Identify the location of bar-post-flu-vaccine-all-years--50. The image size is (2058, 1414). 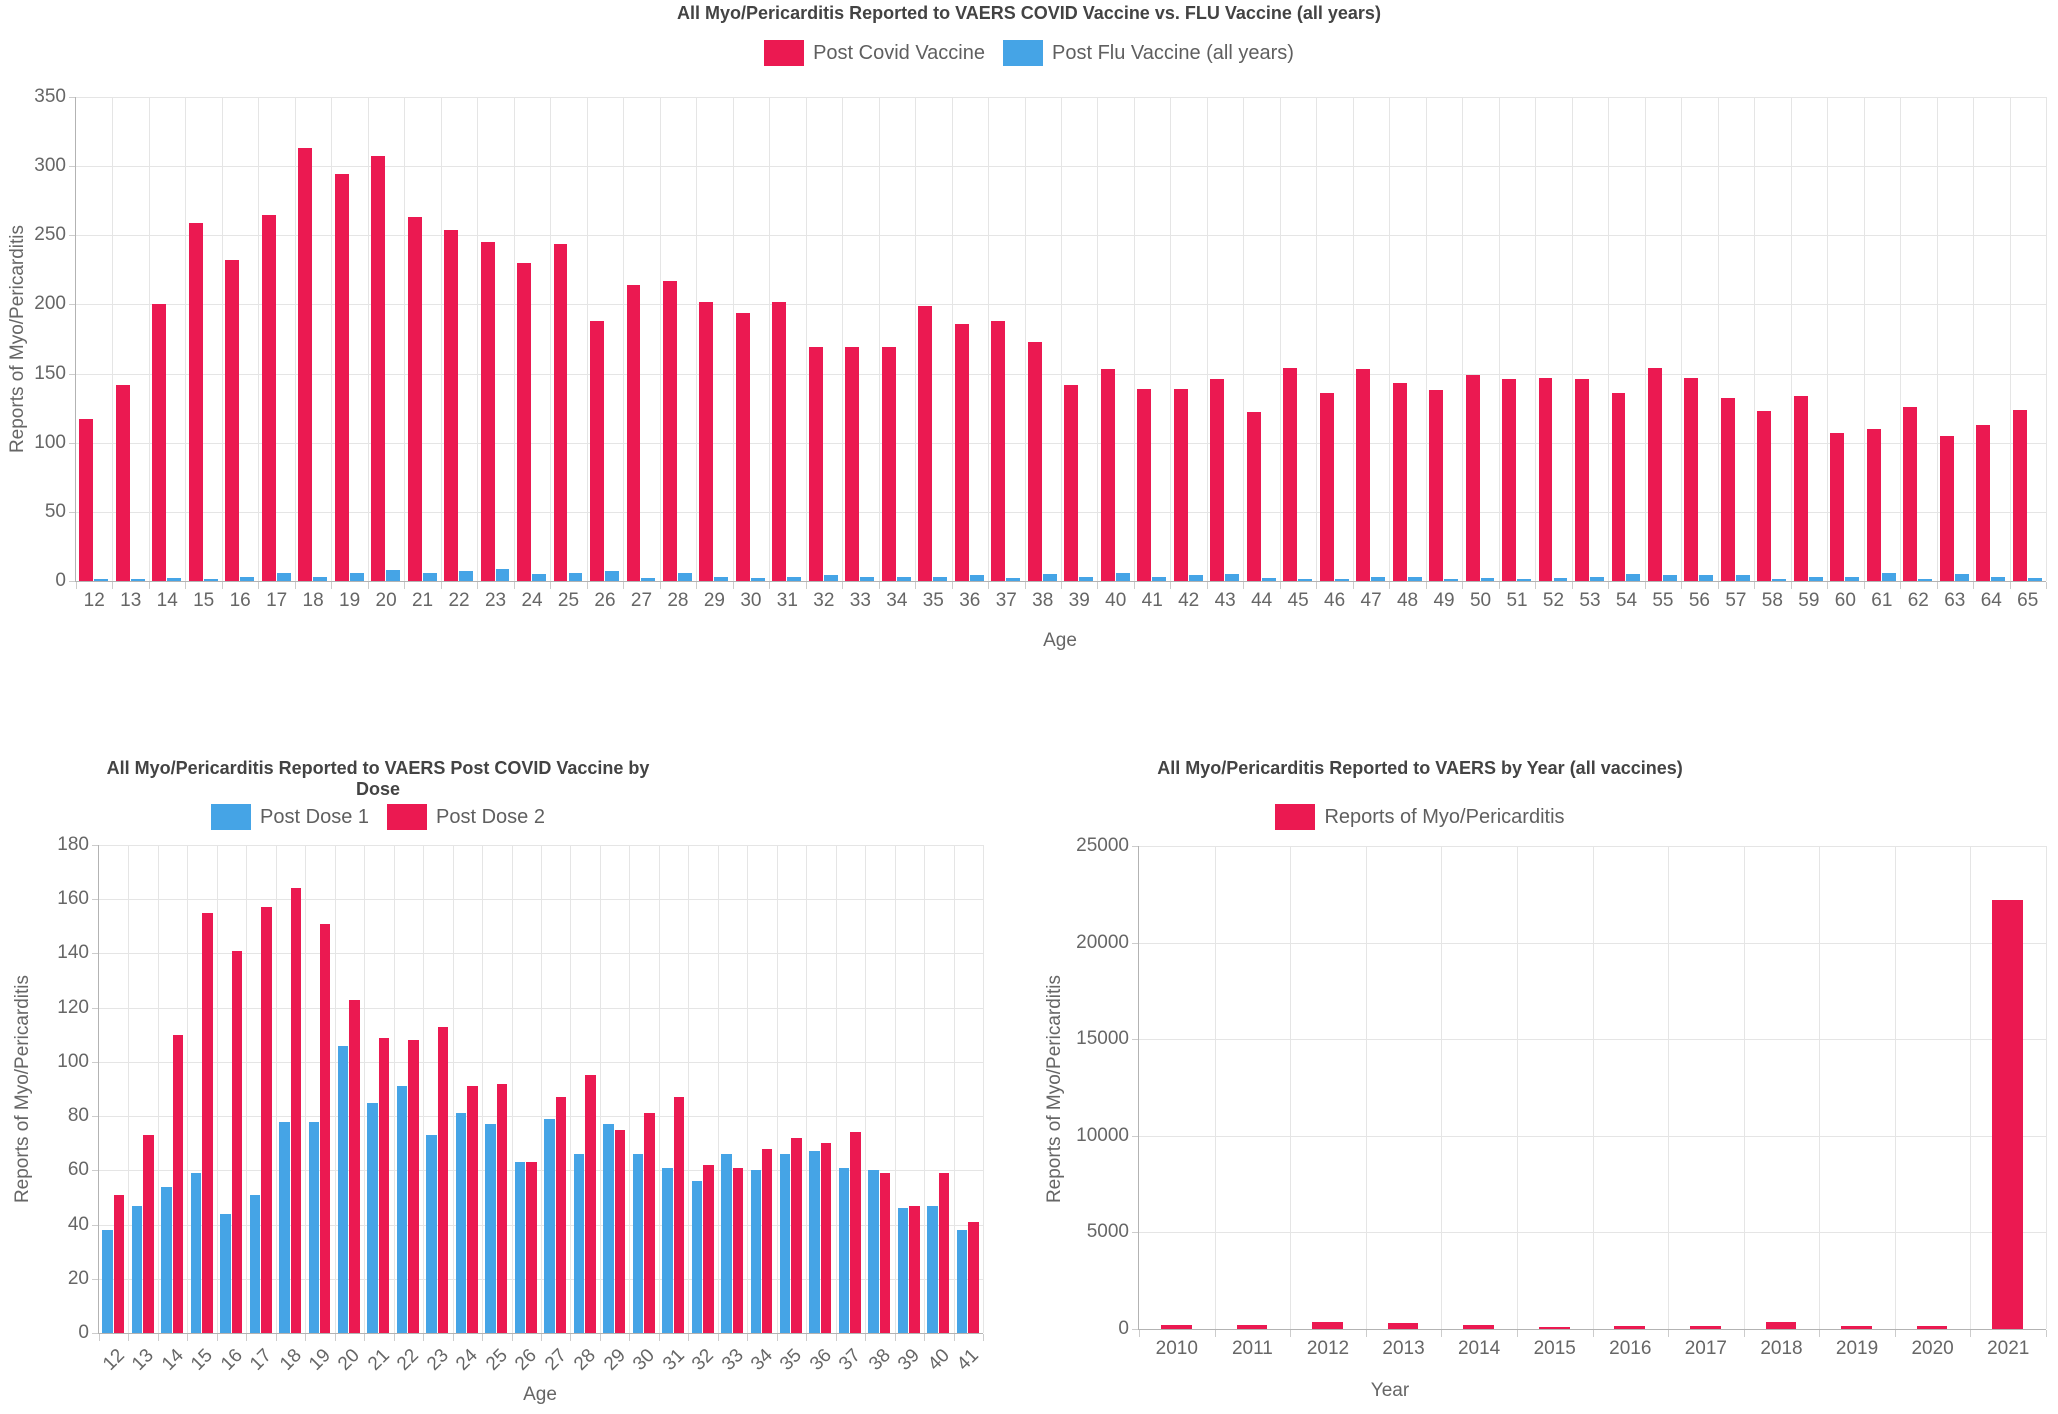
(1487, 579).